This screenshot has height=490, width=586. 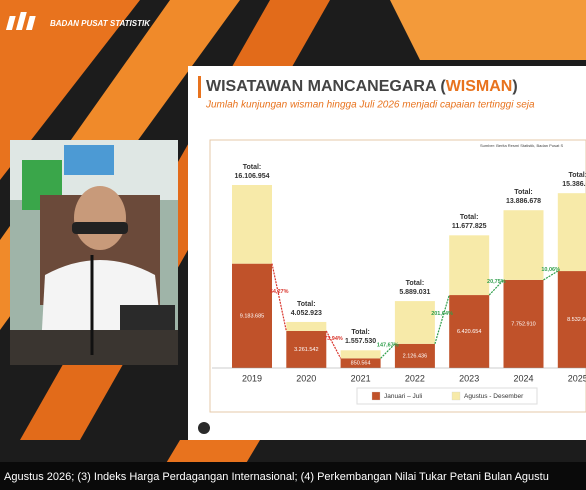 What do you see at coordinates (251, 176) in the screenshot?
I see `total-label: 16.106.954` at bounding box center [251, 176].